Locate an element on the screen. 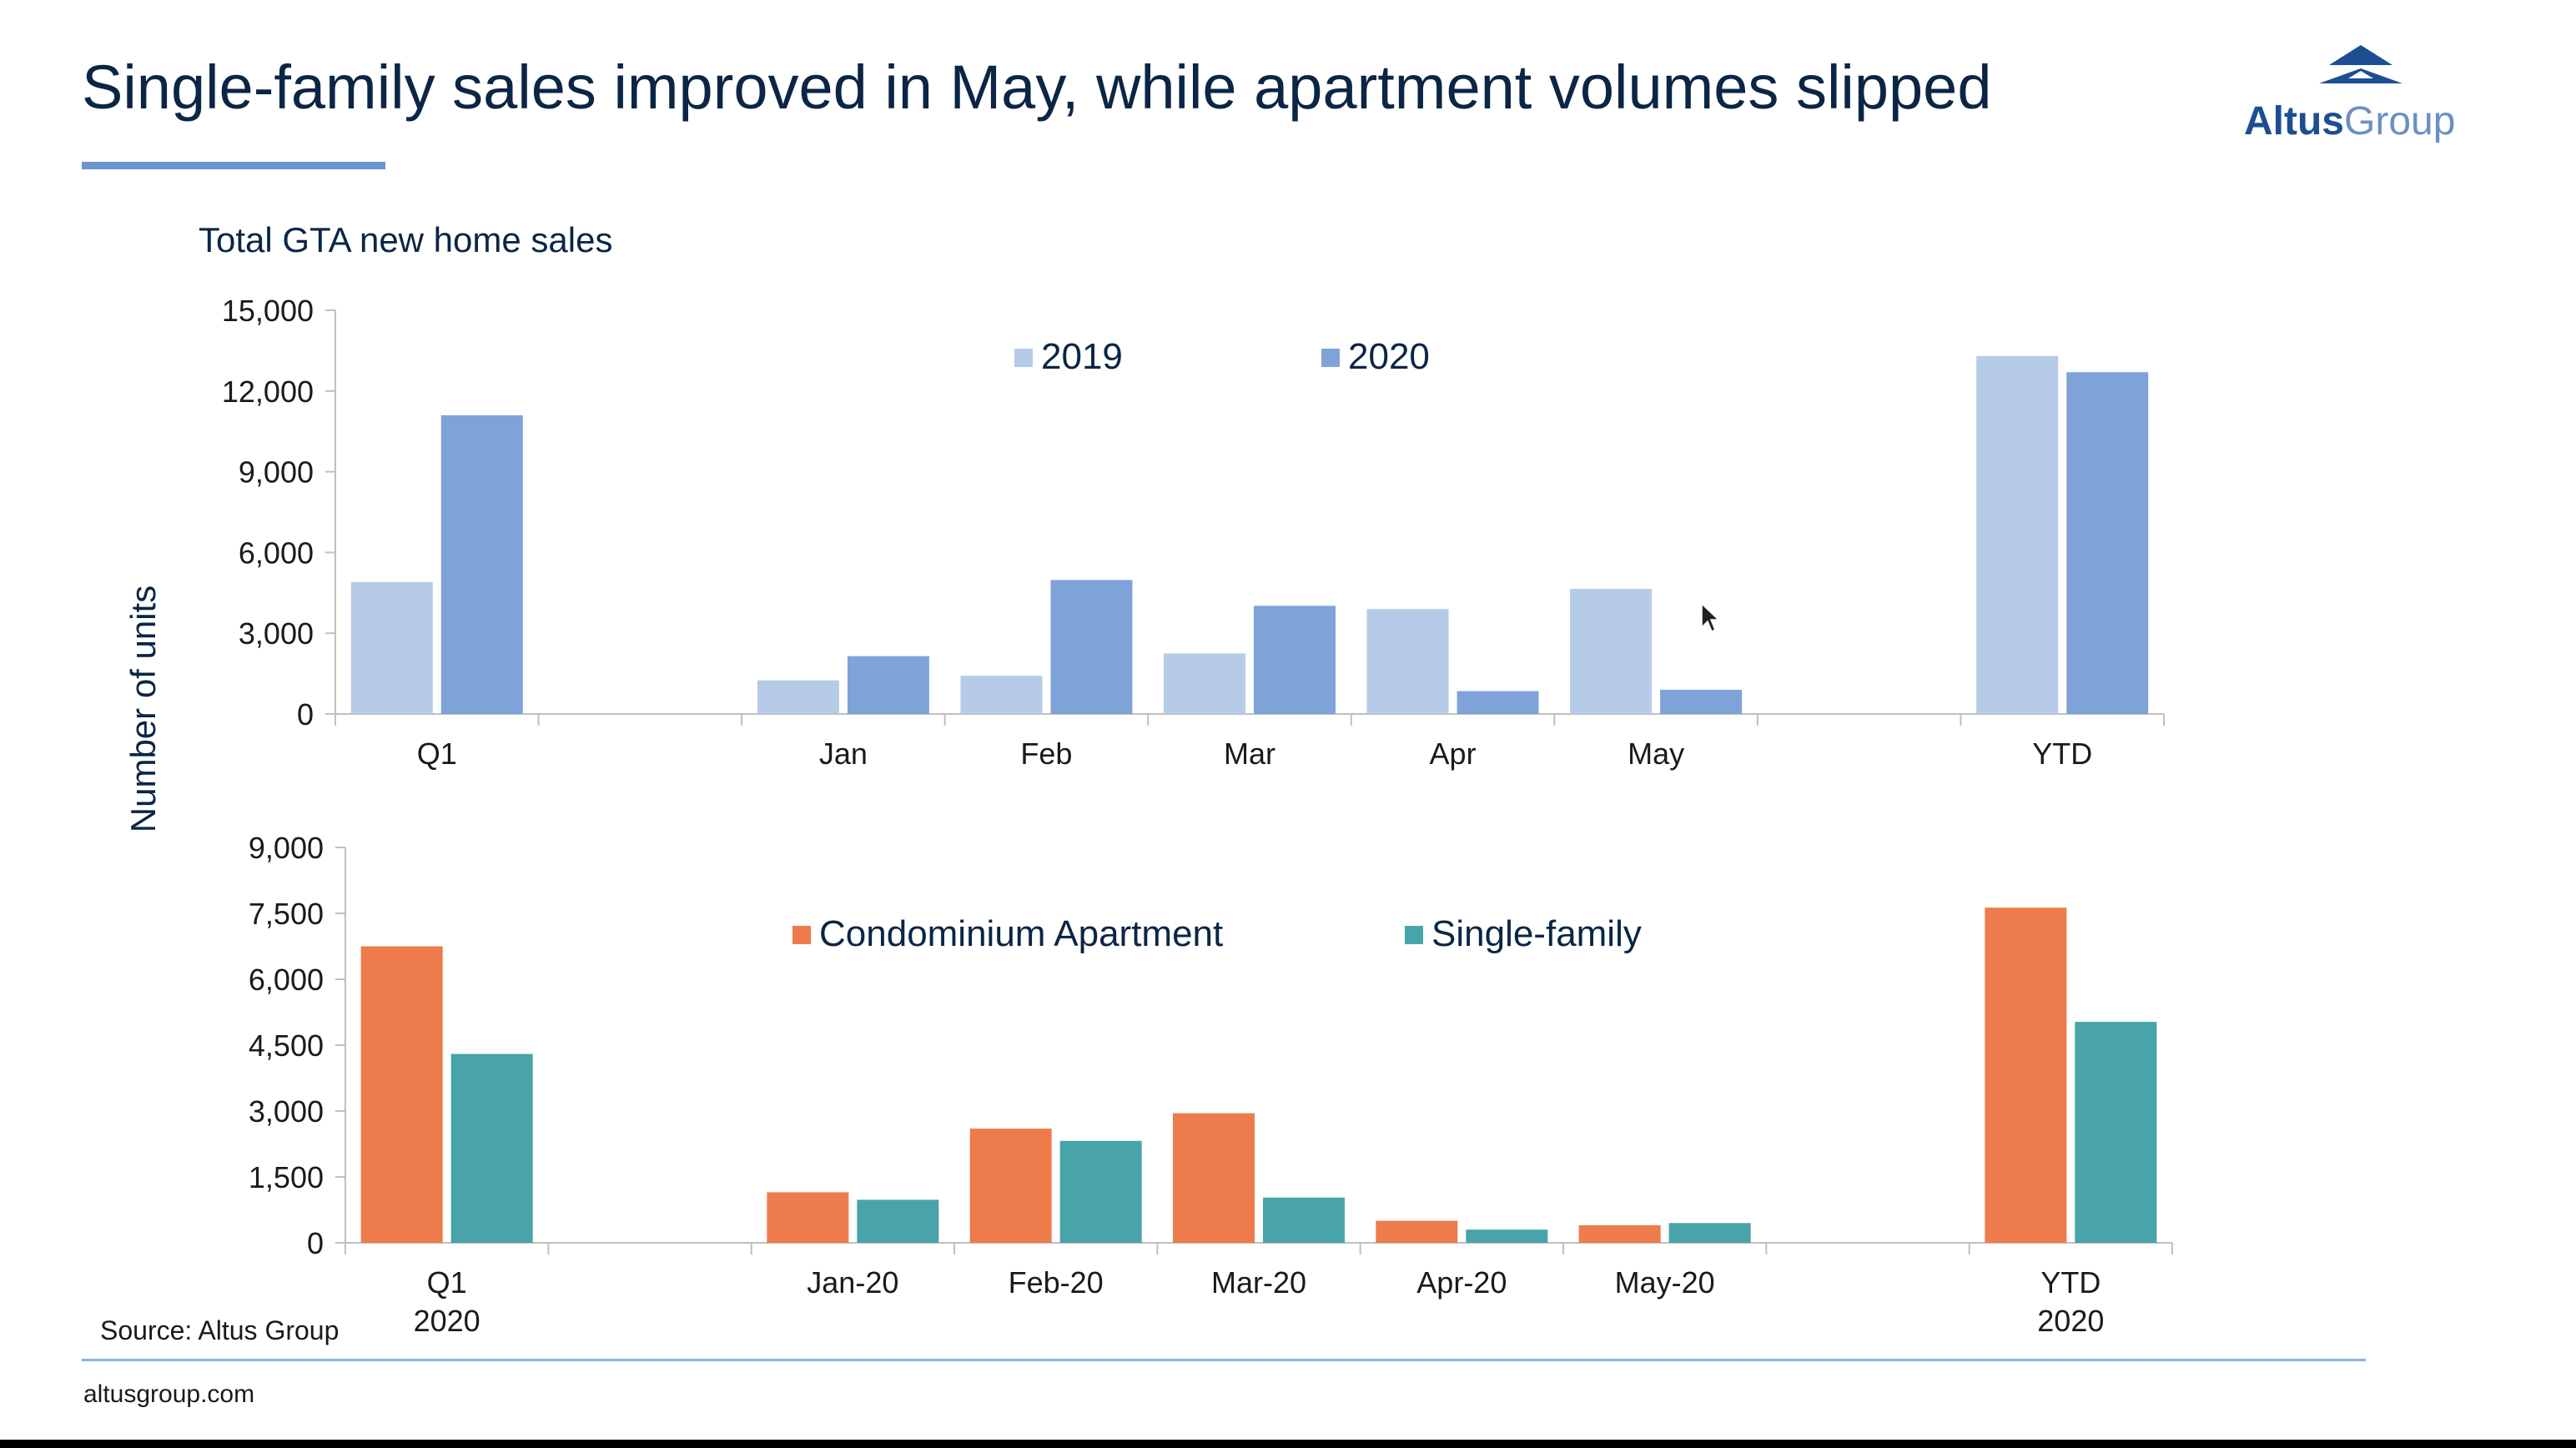 This screenshot has height=1448, width=2576. logo-word-altus: Altus is located at coordinates (2294, 121).